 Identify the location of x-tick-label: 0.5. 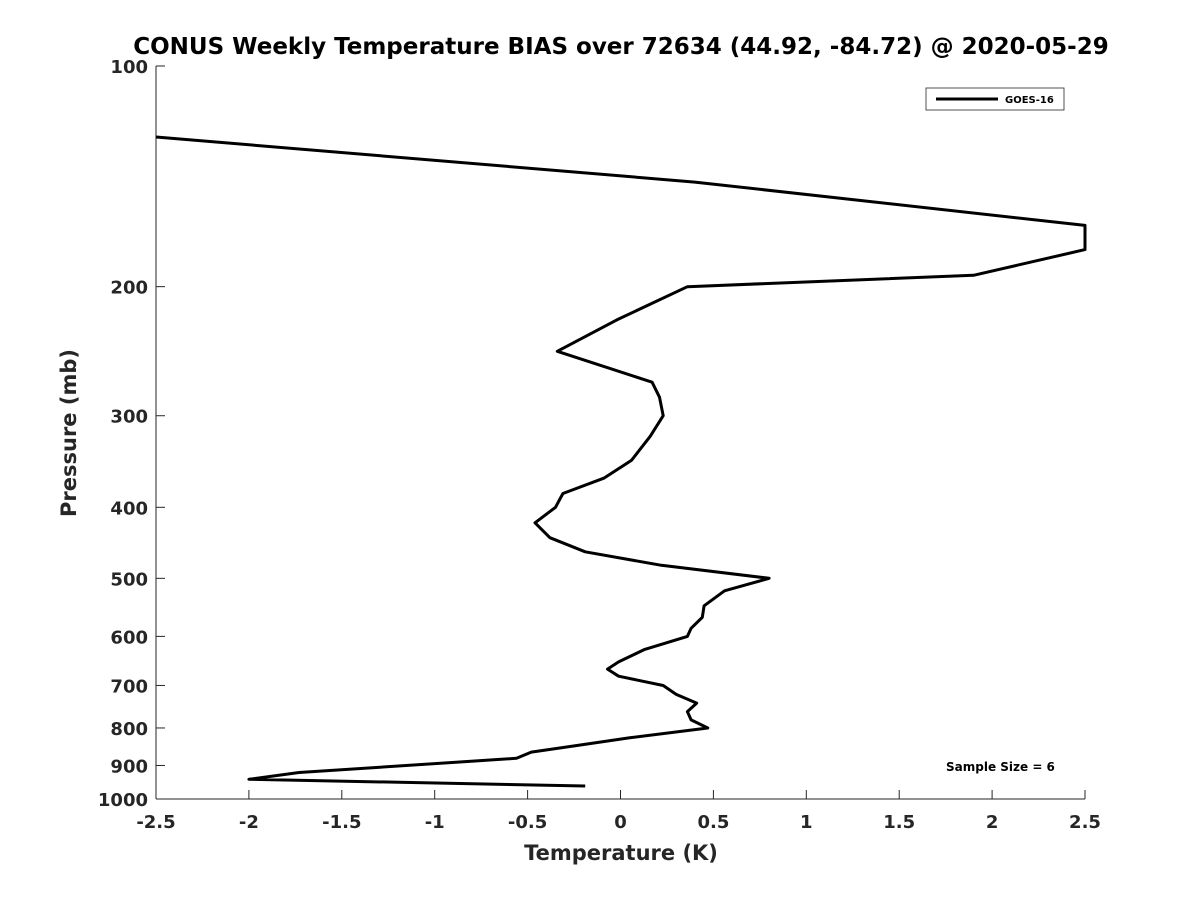
(713, 822).